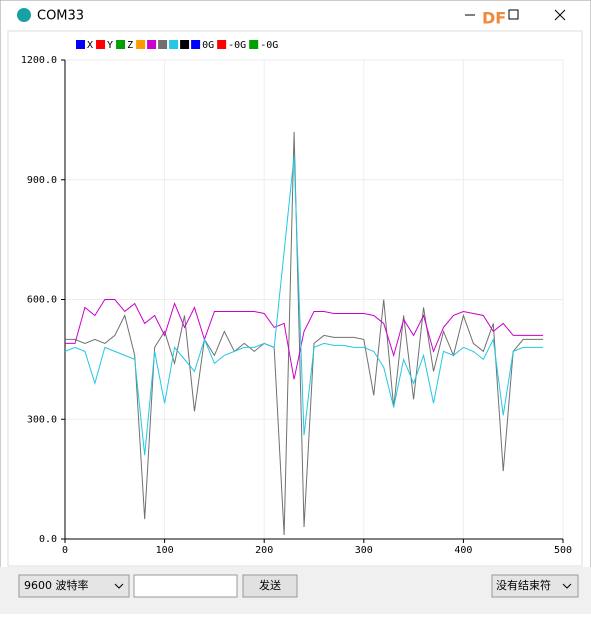 The width and height of the screenshot is (591, 618). I want to click on close, so click(560, 15).